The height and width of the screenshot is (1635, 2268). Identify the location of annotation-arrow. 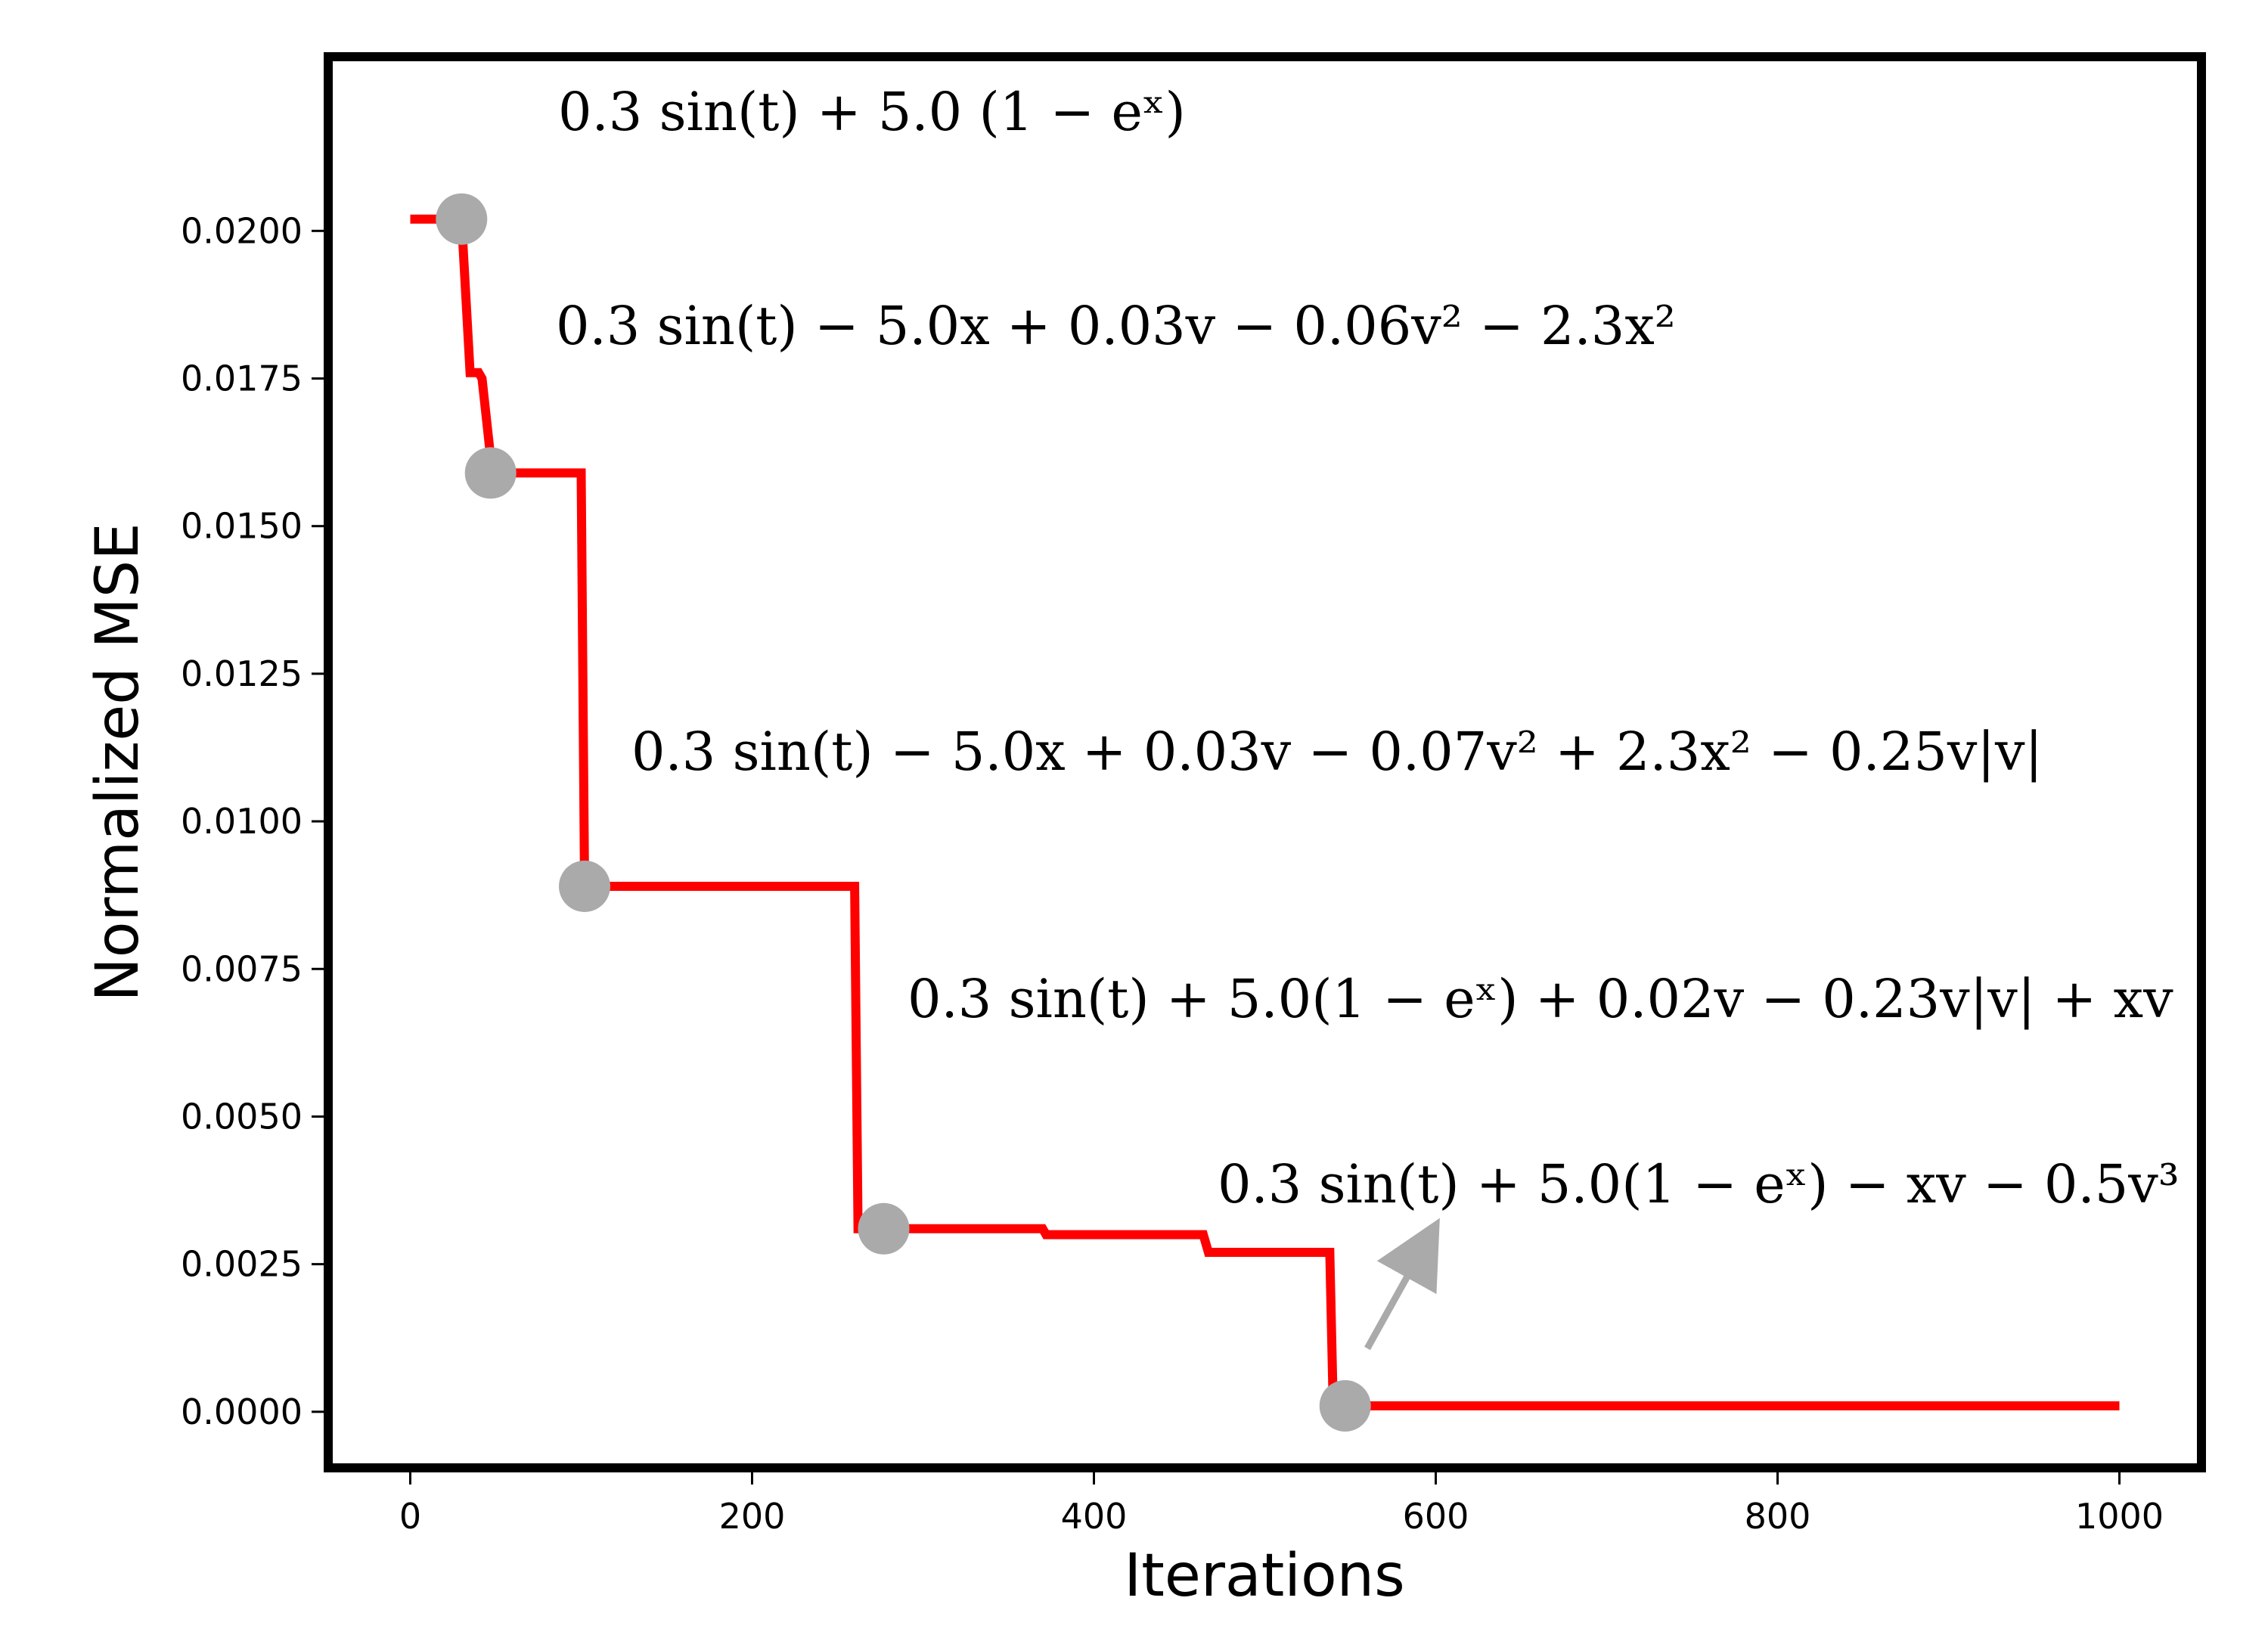
(1402, 1284).